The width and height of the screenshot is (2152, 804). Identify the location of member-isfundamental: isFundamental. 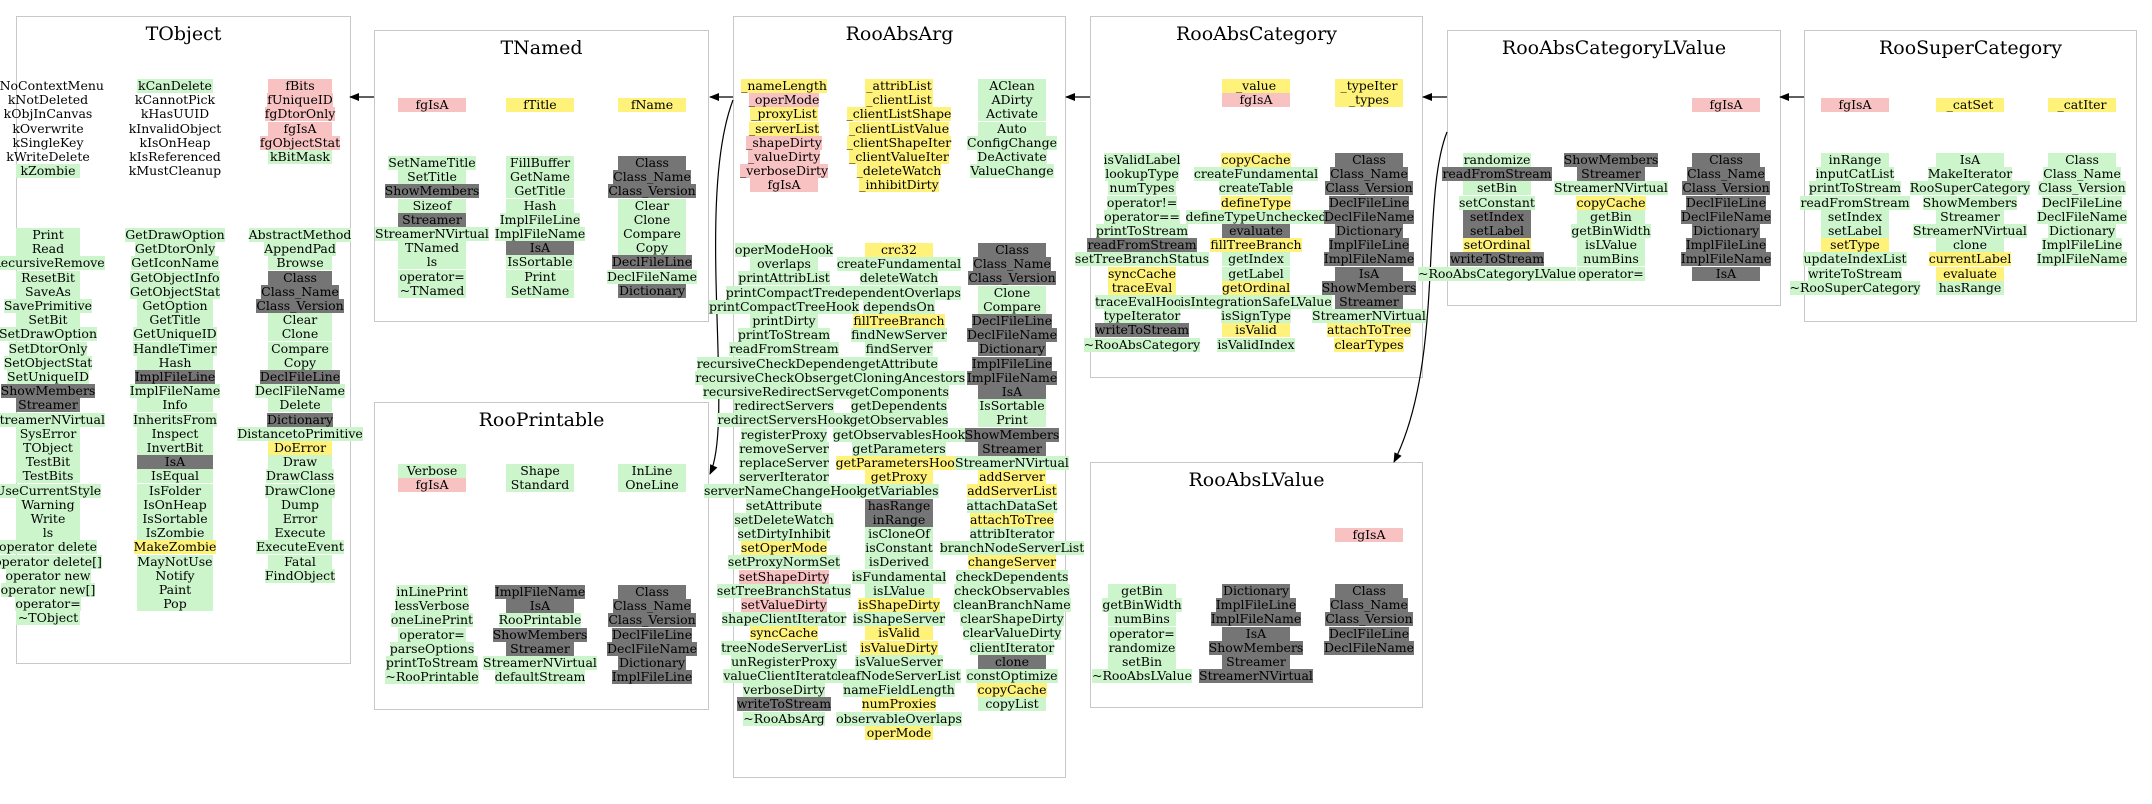
(899, 576).